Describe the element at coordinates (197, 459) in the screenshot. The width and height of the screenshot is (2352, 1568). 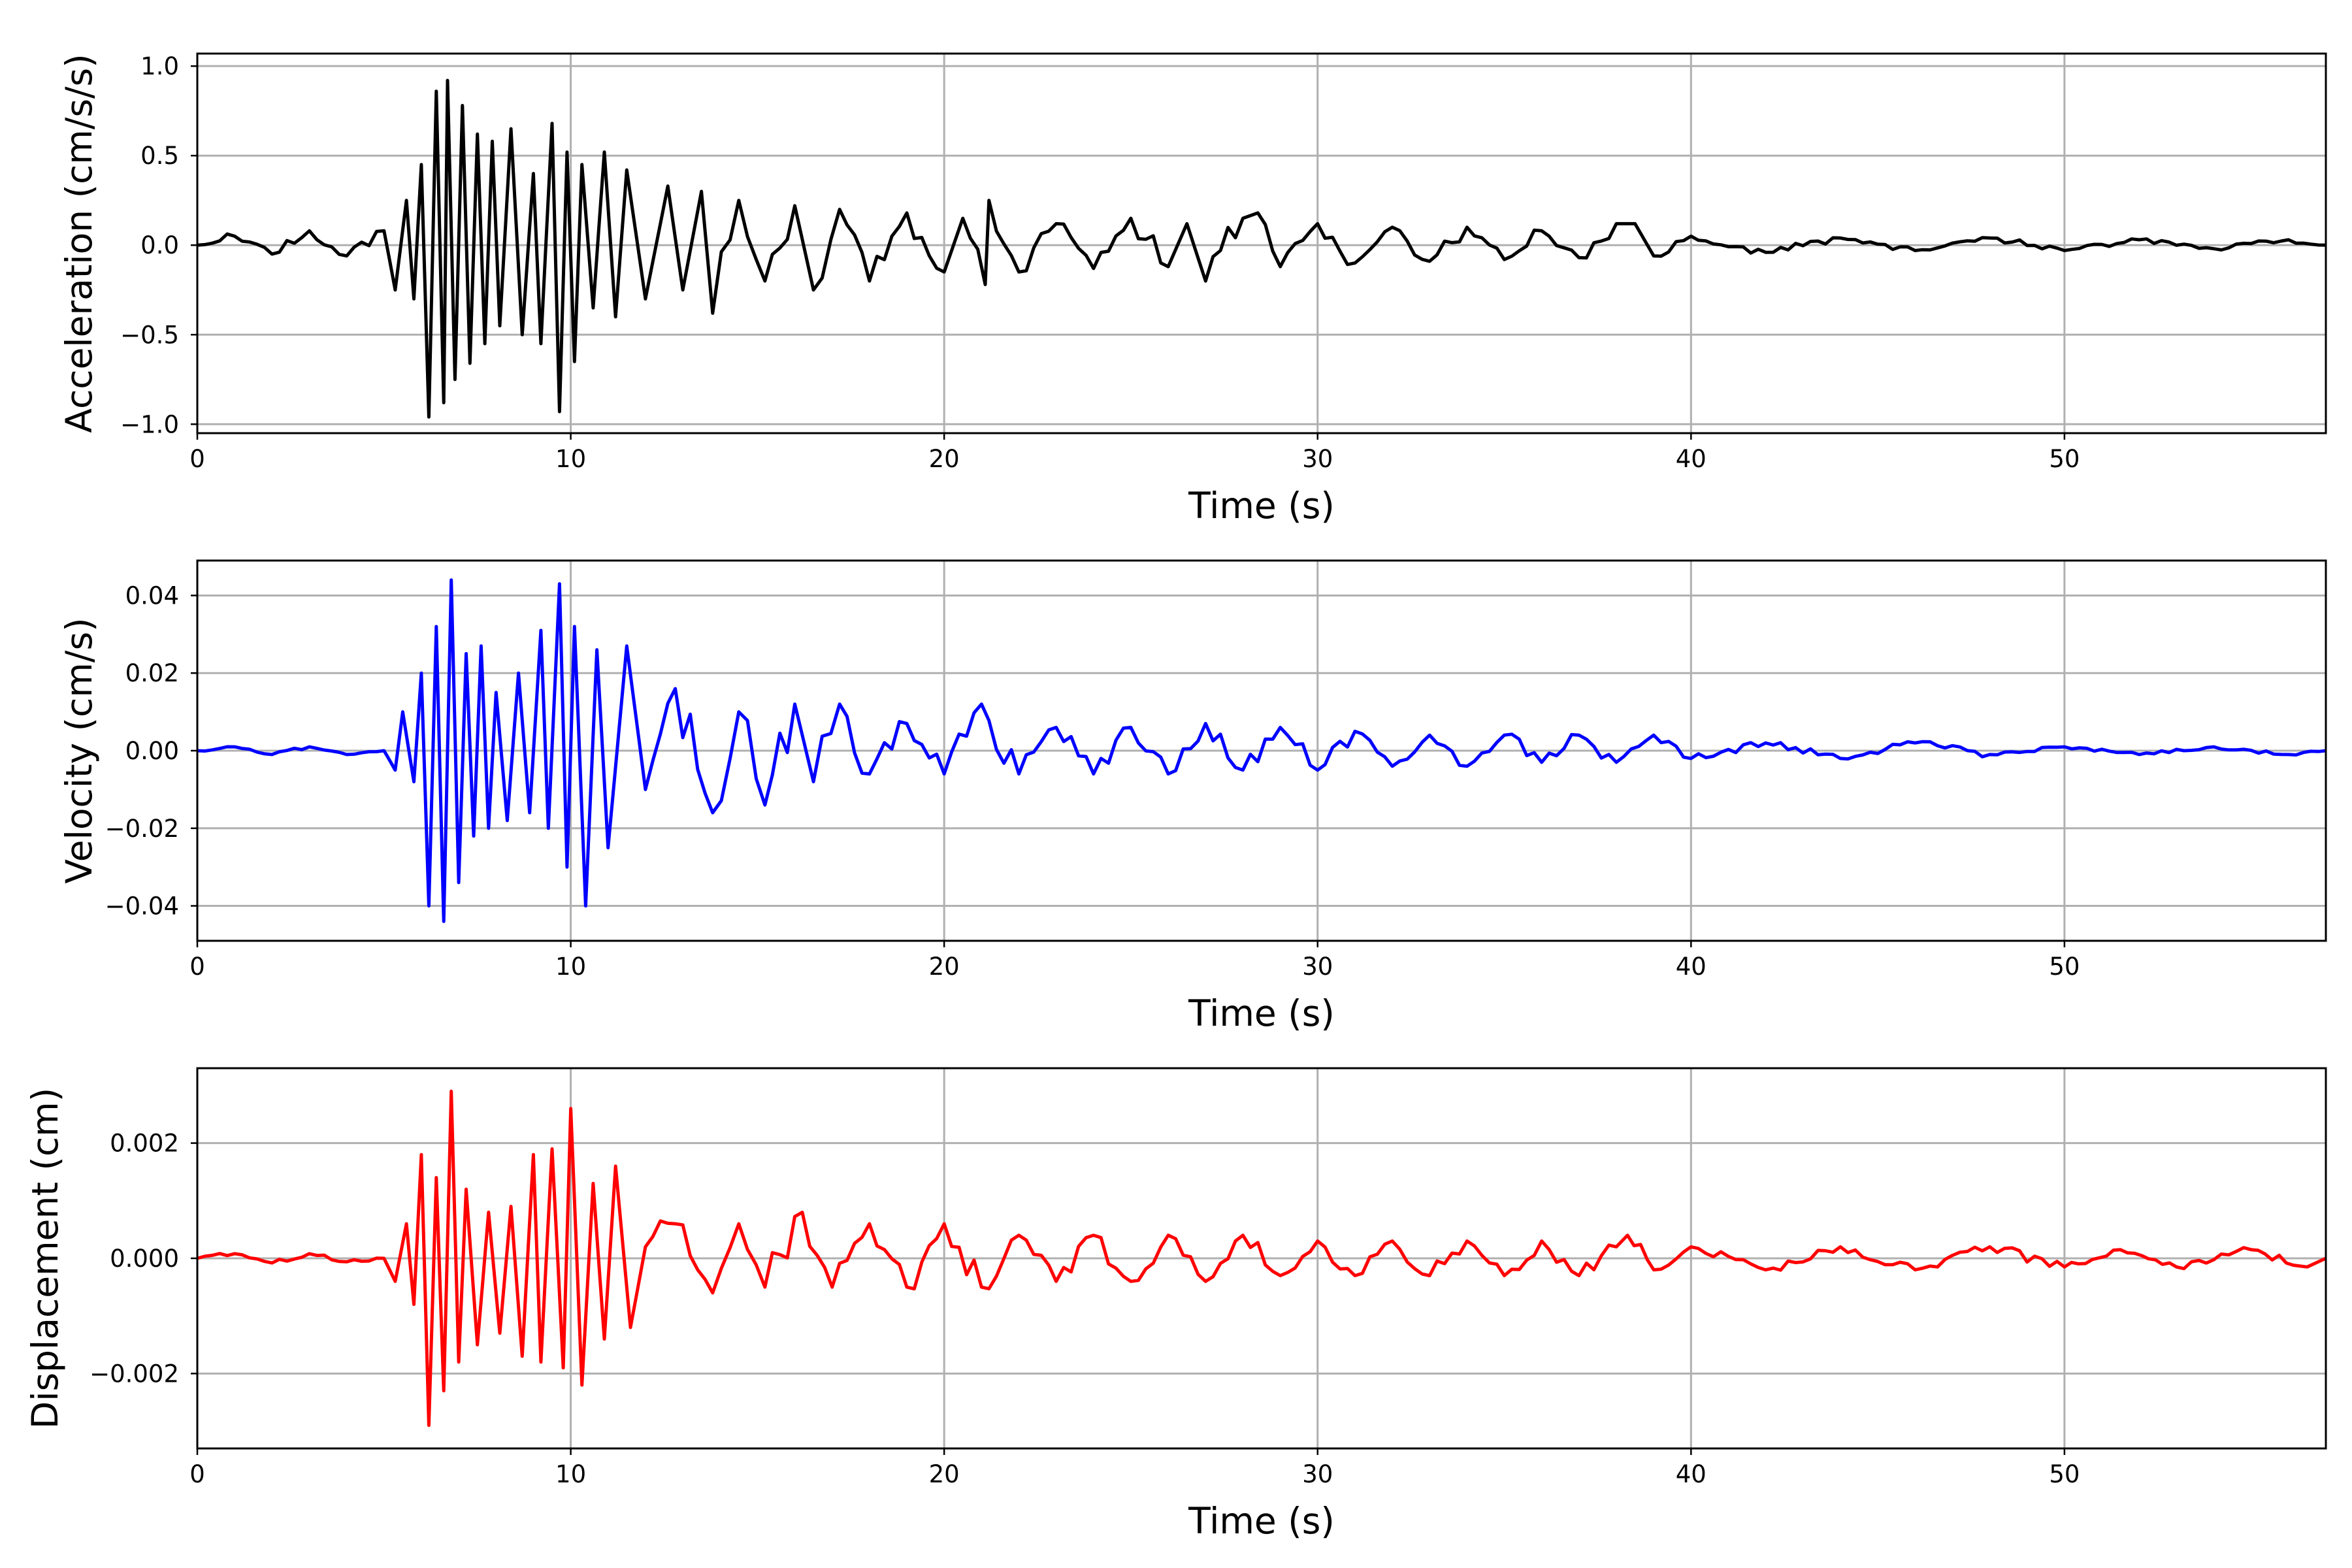
I see `acceleration-x-tick-label: 0` at that location.